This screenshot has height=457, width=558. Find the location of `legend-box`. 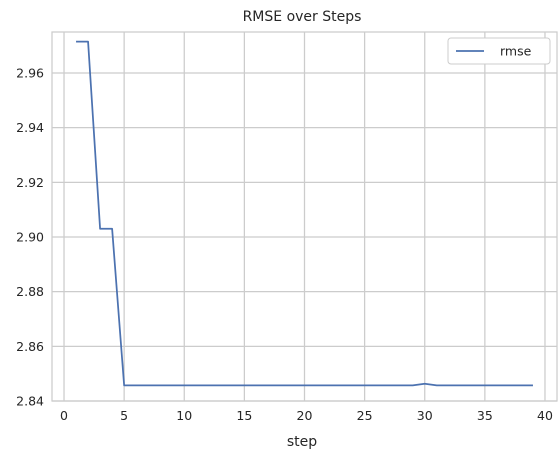

legend-box is located at coordinates (499, 51).